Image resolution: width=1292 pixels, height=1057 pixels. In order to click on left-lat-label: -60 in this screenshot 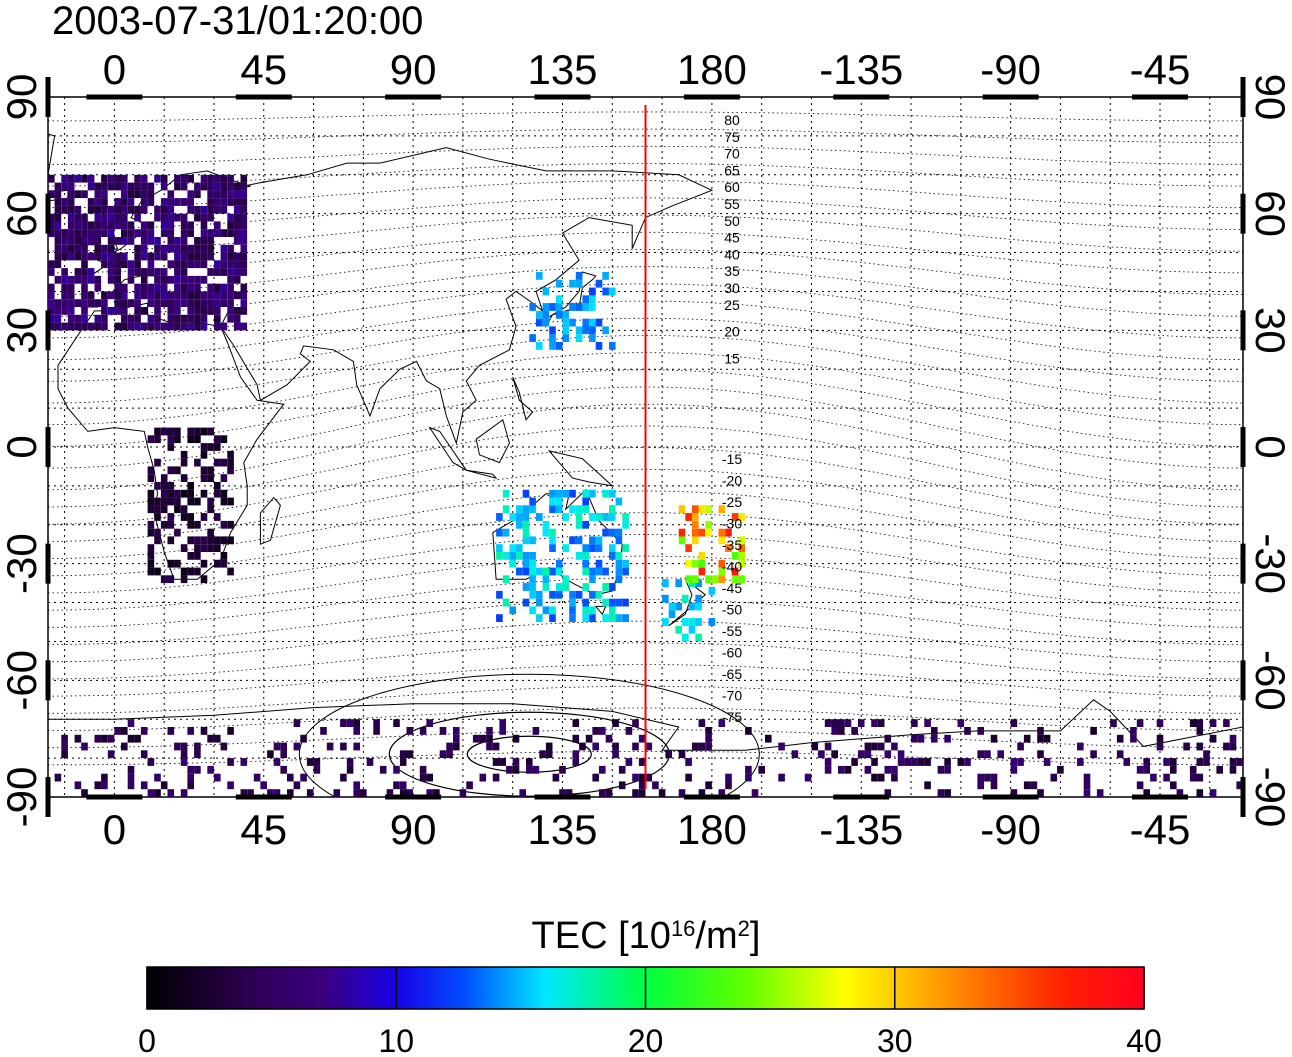, I will do `click(22, 680)`.